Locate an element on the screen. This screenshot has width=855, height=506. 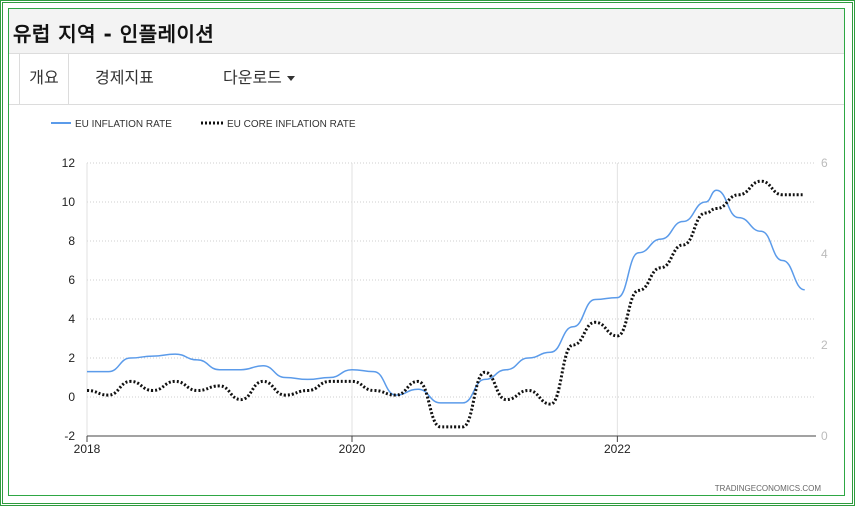
y-left-tick-label: 2 is located at coordinates (71, 358).